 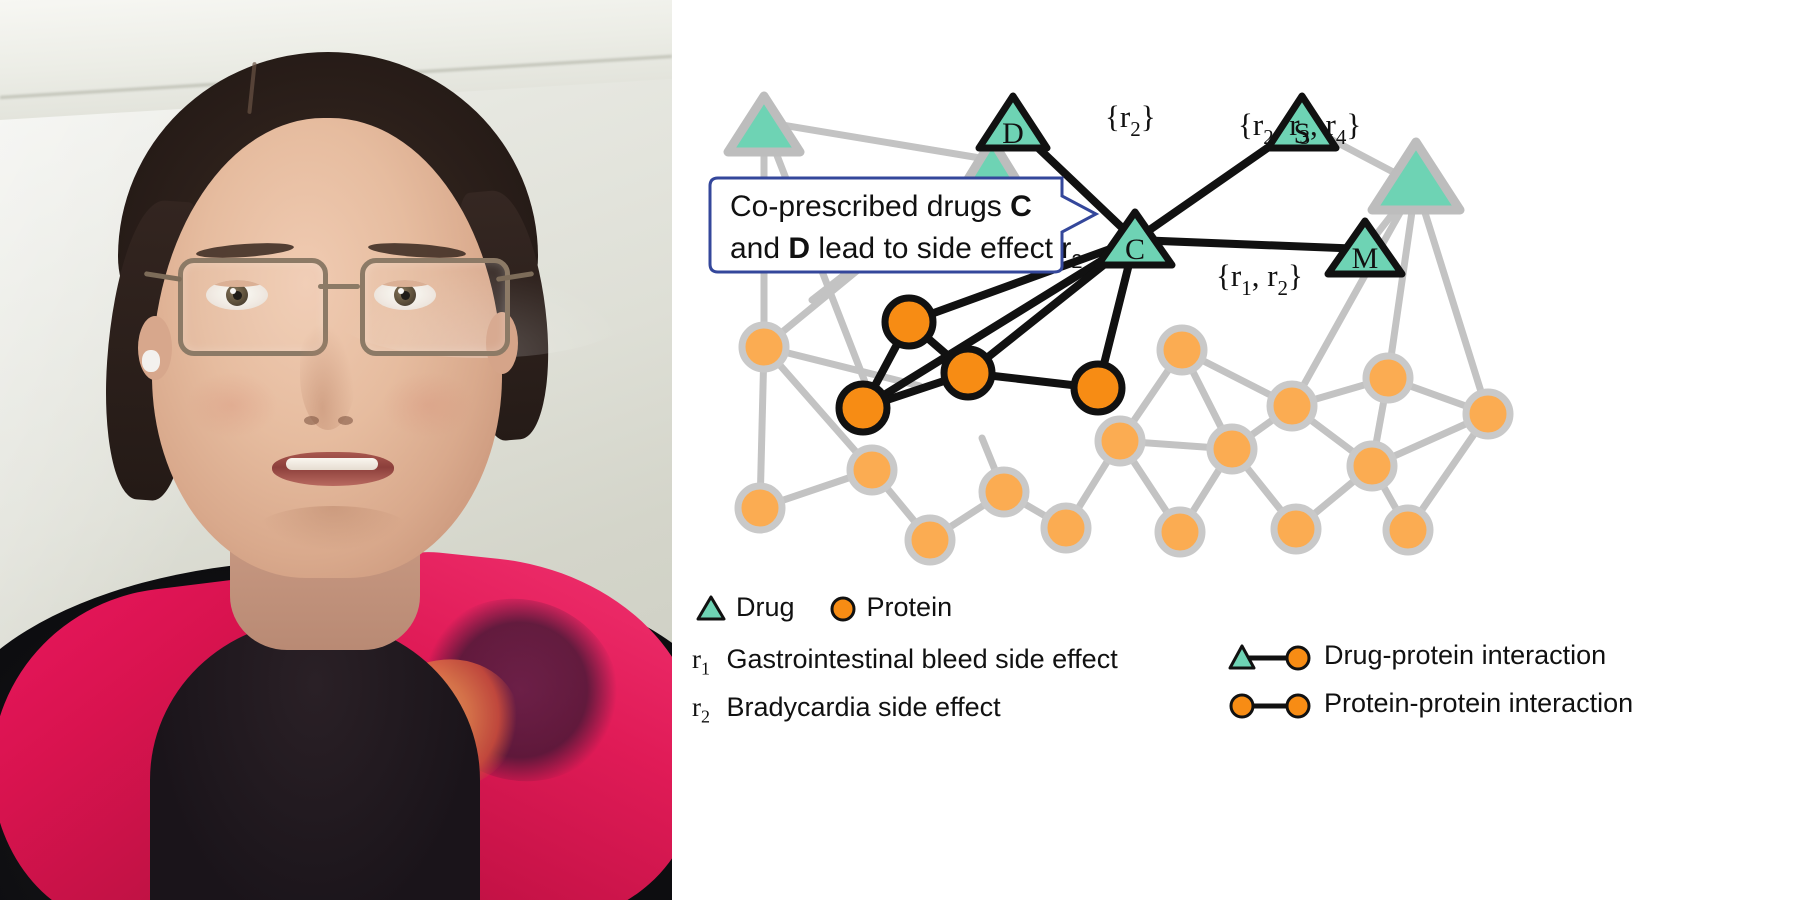 I want to click on callout-line-2: and D lead to side effect r2, so click(x=906, y=252).